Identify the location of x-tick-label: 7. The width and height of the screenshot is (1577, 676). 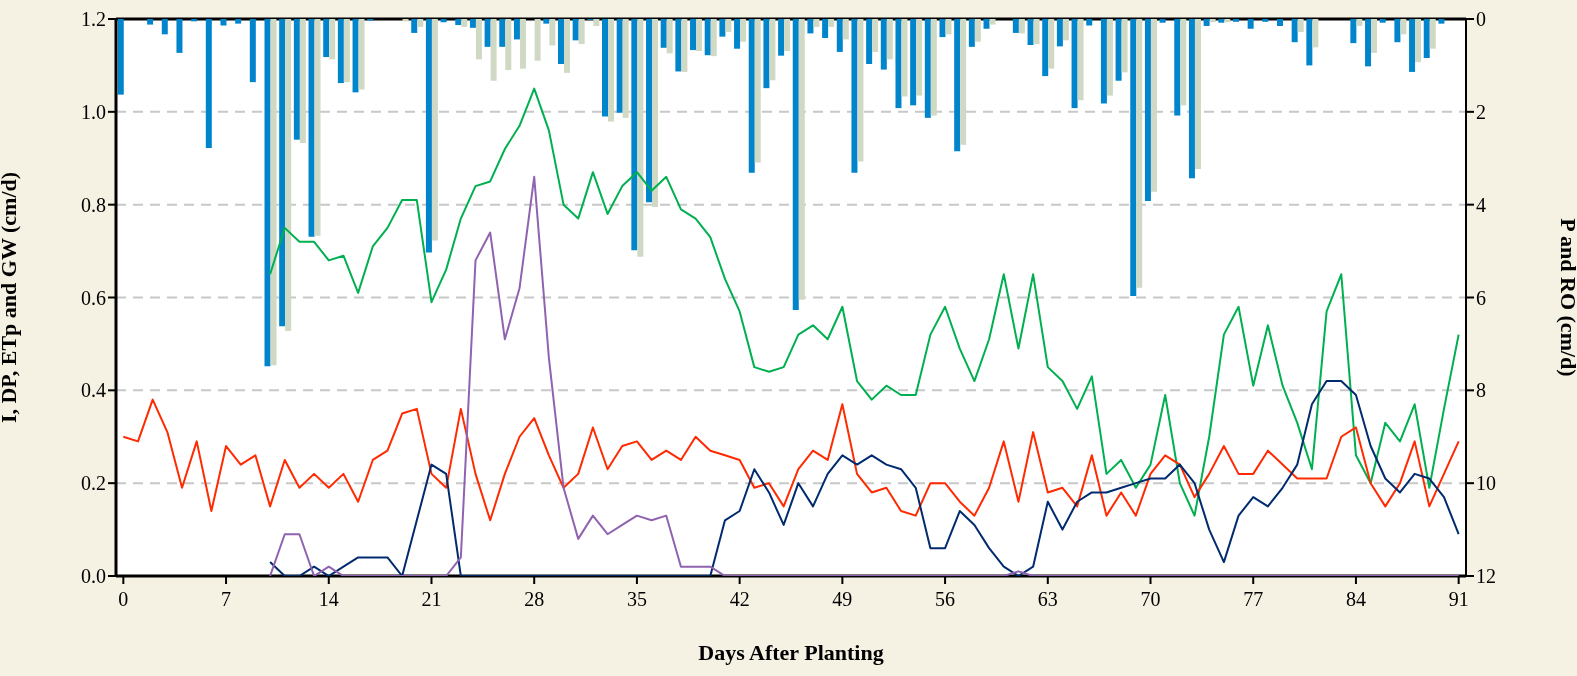
(226, 599).